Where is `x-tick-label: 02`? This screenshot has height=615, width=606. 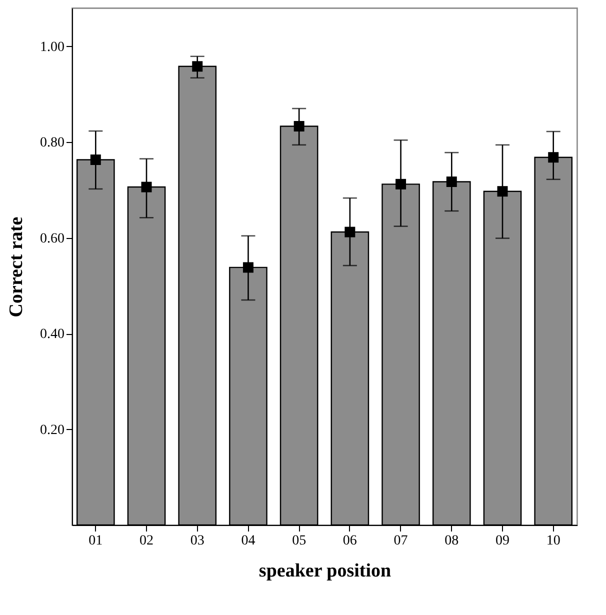
x-tick-label: 02 is located at coordinates (147, 541).